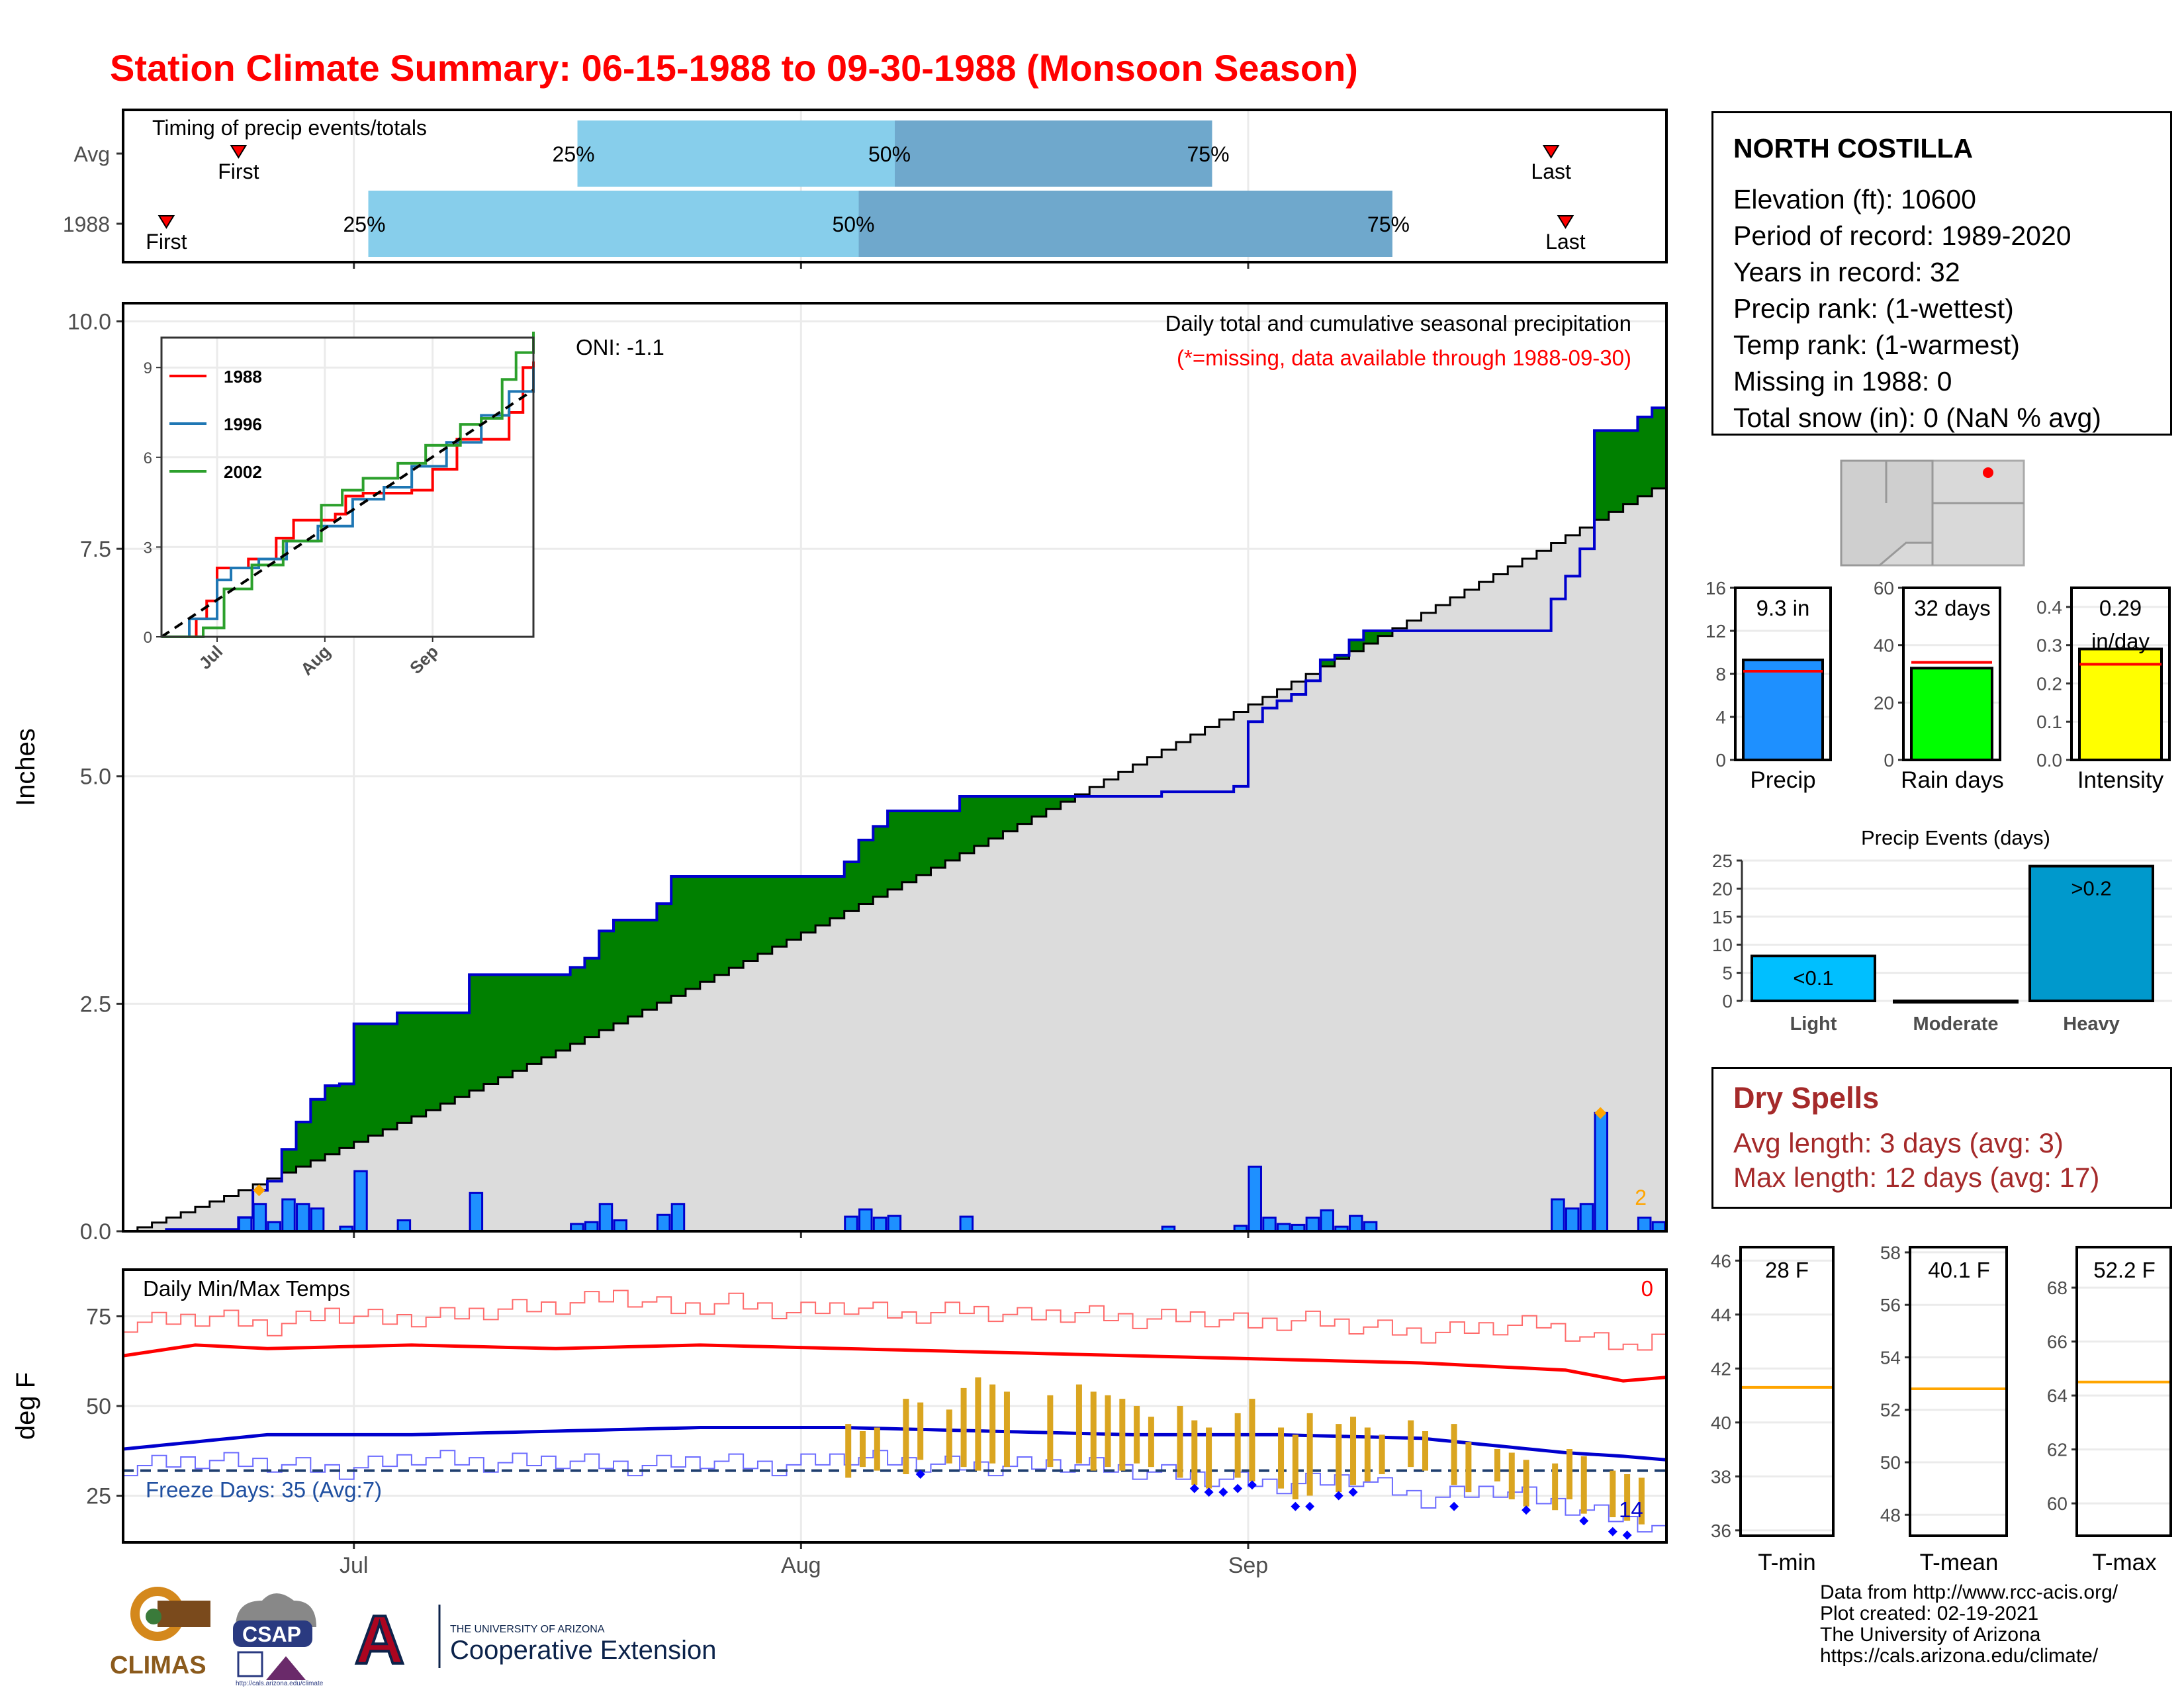  I want to click on total-value-label: 0.29, so click(2120, 608).